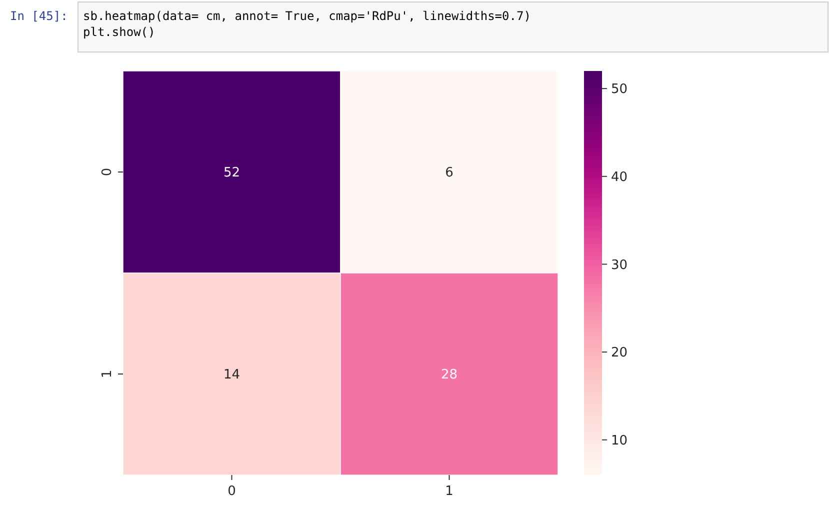 Image resolution: width=829 pixels, height=530 pixels. What do you see at coordinates (449, 173) in the screenshot?
I see `data-label: 6` at bounding box center [449, 173].